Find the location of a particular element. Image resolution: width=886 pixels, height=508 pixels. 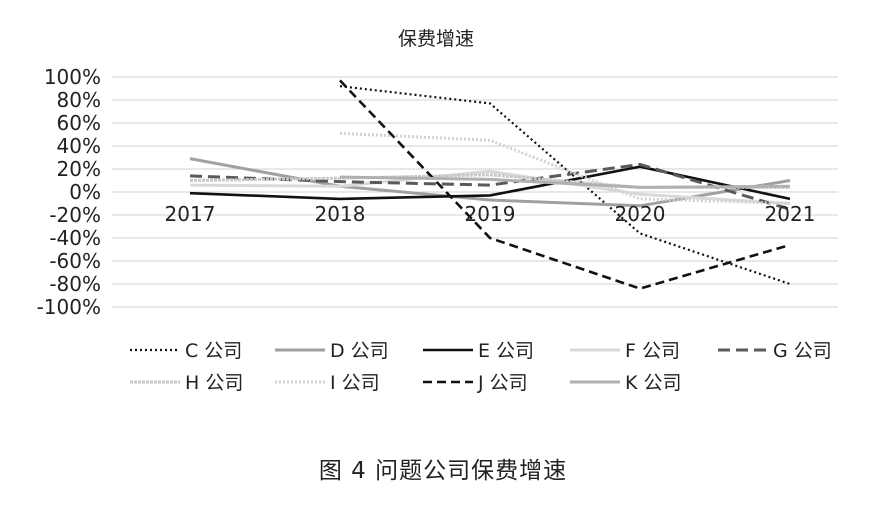

y-tick-label: 60% is located at coordinates (79, 123).